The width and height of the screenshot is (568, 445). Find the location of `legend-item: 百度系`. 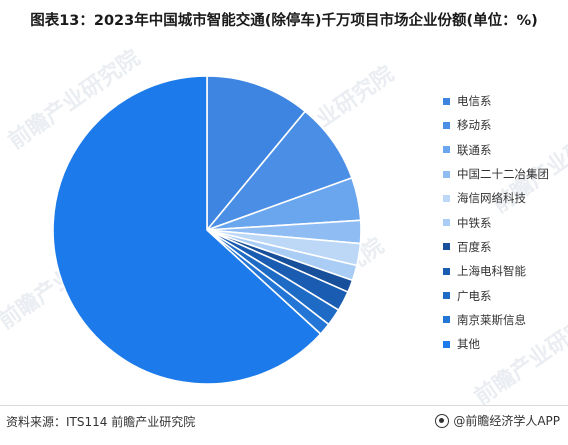

legend-item: 百度系 is located at coordinates (496, 247).